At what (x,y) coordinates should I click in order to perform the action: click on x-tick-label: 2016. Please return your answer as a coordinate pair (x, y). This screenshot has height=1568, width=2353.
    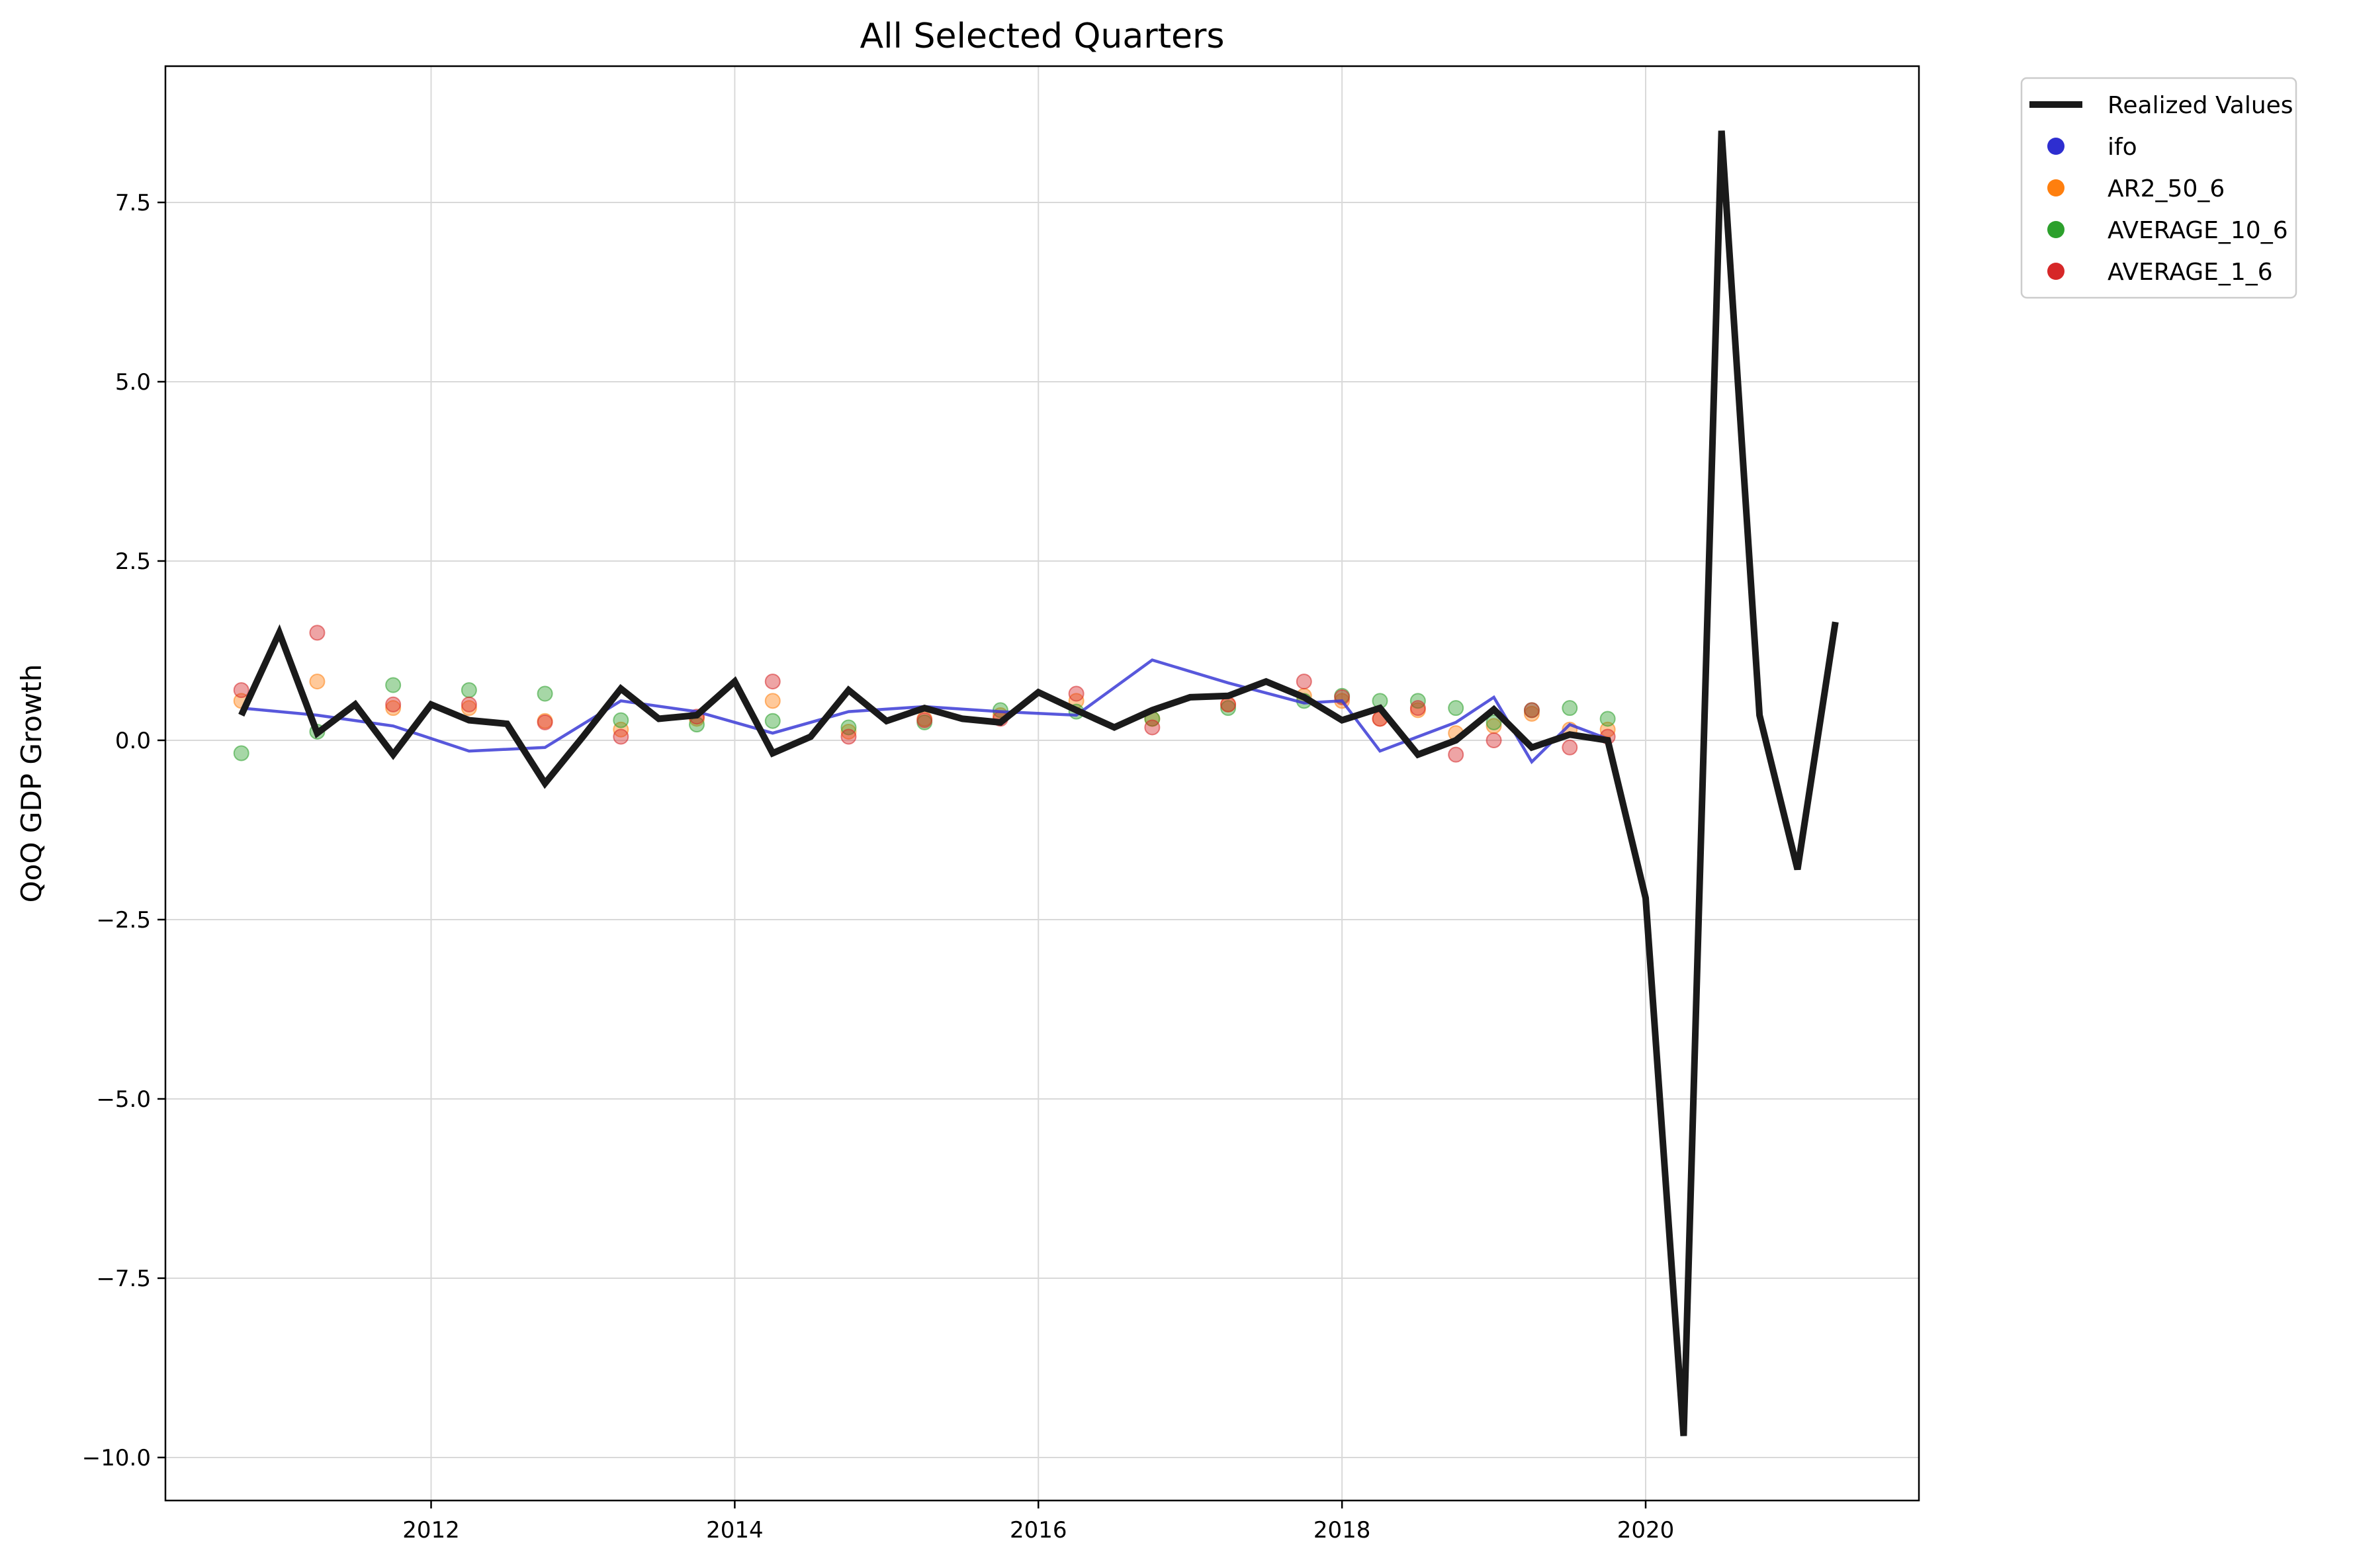
    Looking at the image, I should click on (1038, 1530).